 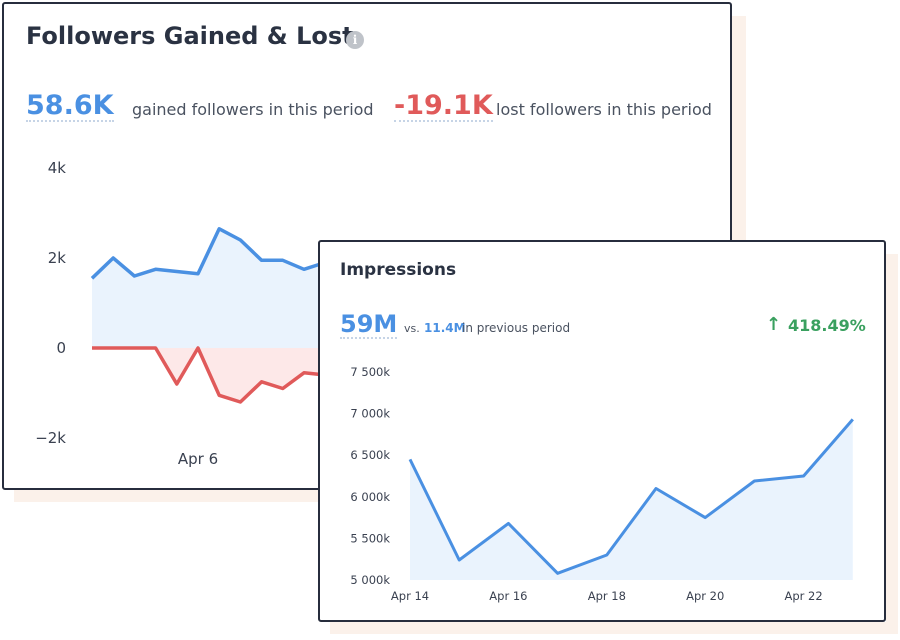 What do you see at coordinates (198, 459) in the screenshot?
I see `x-tick-label: Apr 6` at bounding box center [198, 459].